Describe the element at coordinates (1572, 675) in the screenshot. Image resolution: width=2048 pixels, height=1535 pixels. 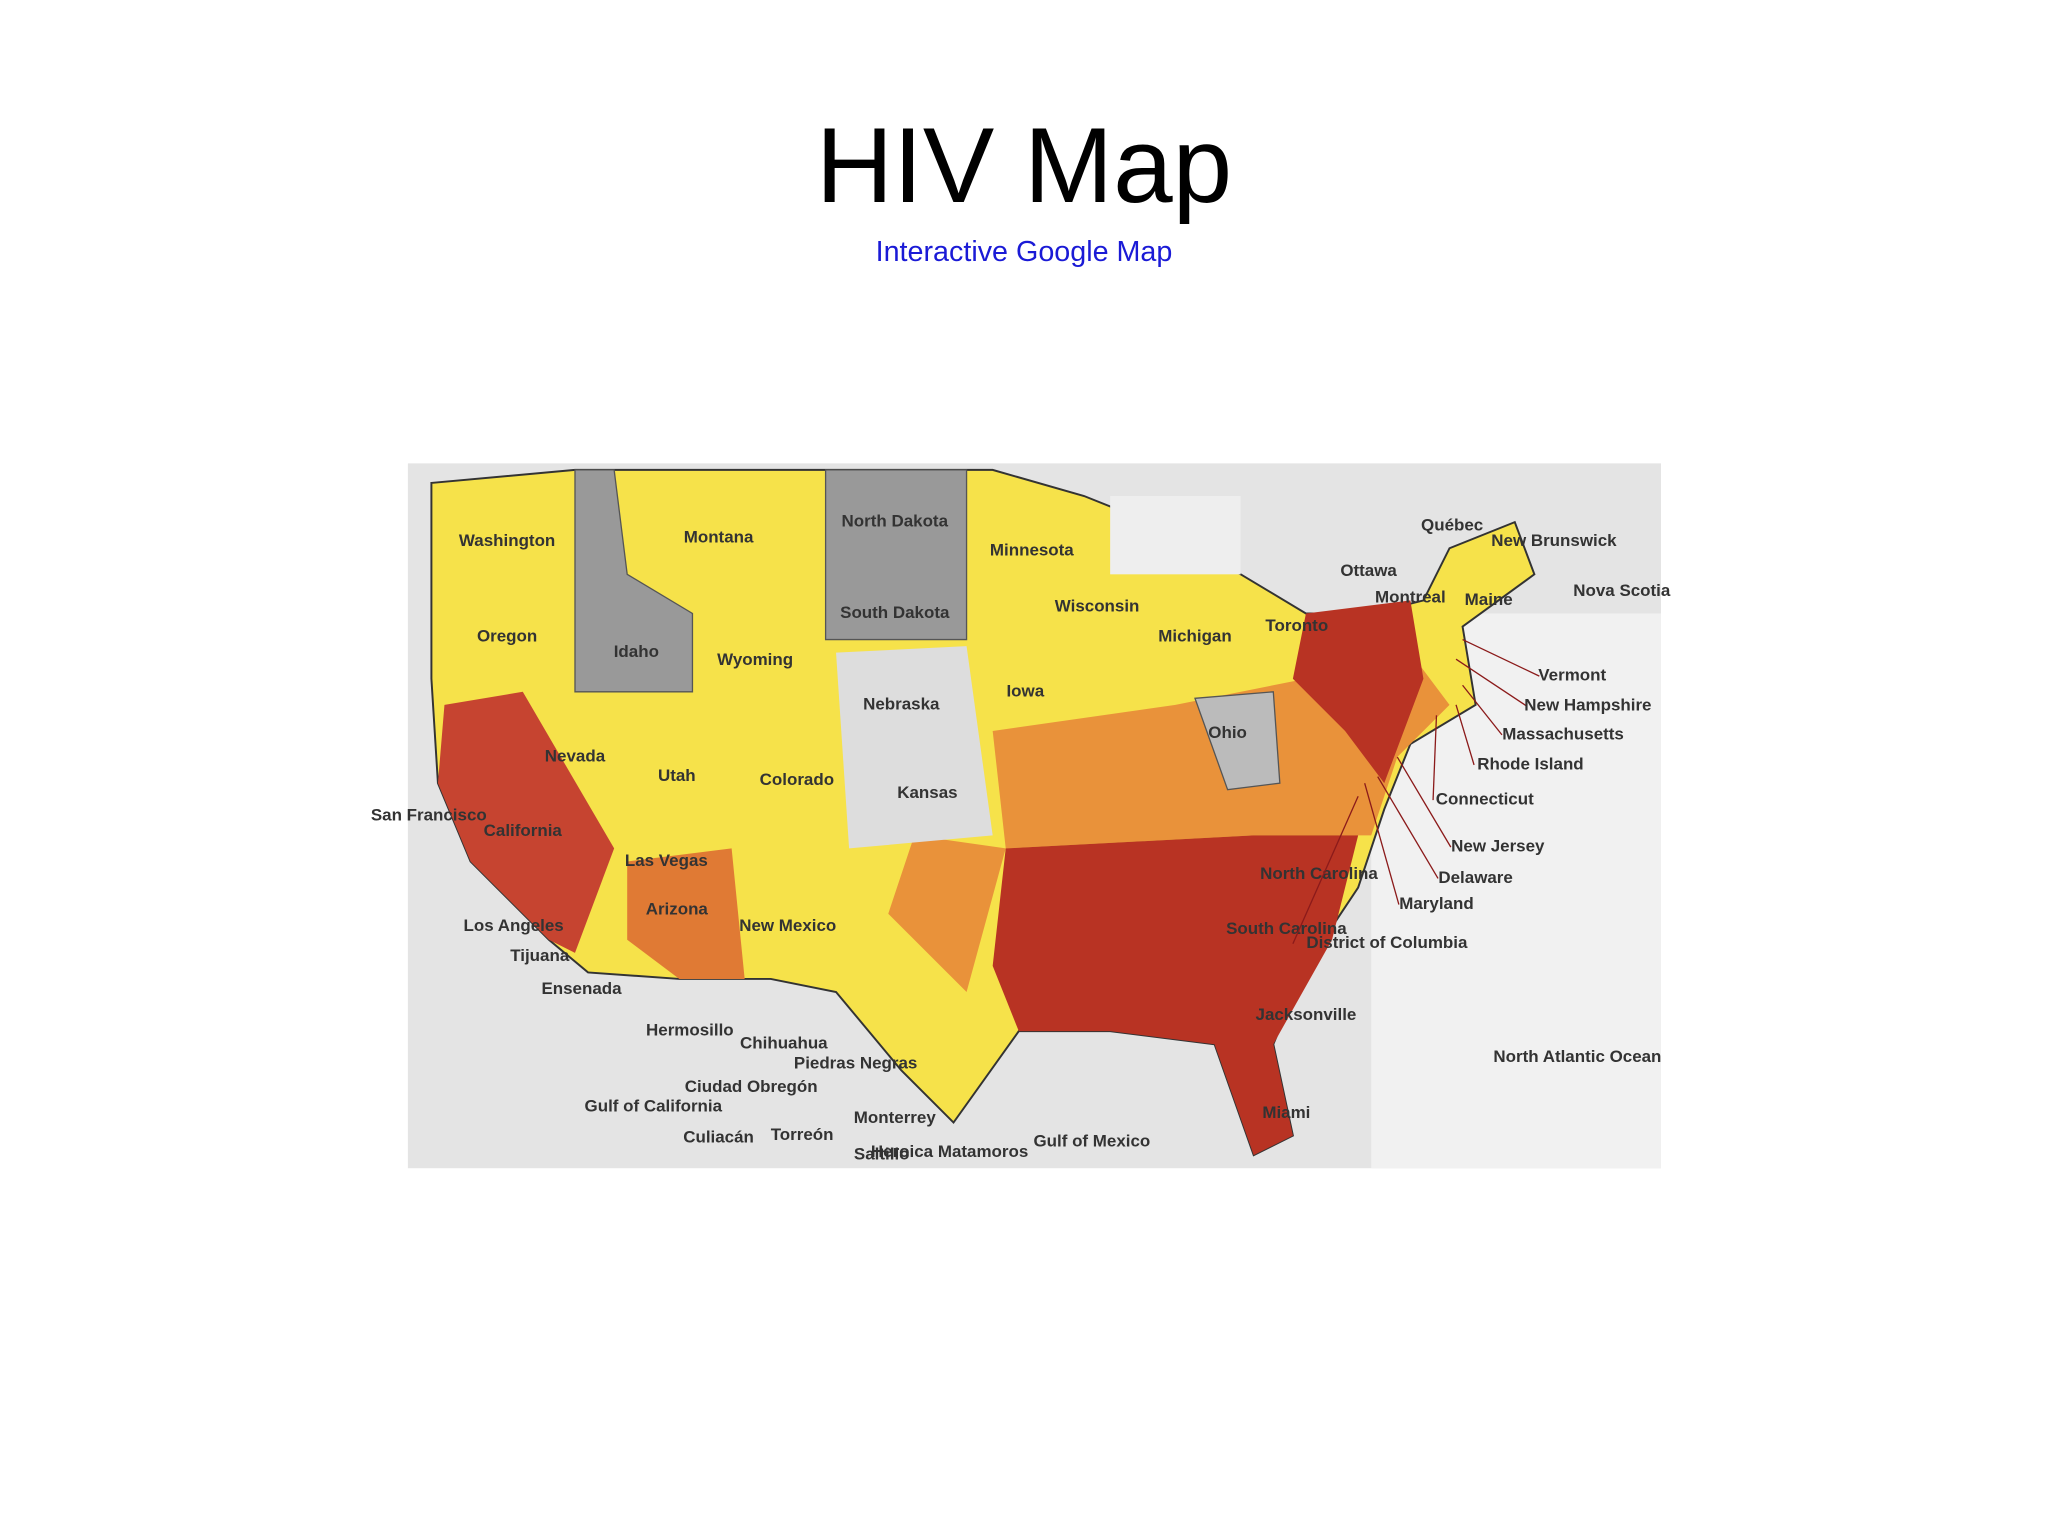
I see `map-label: Vermont` at that location.